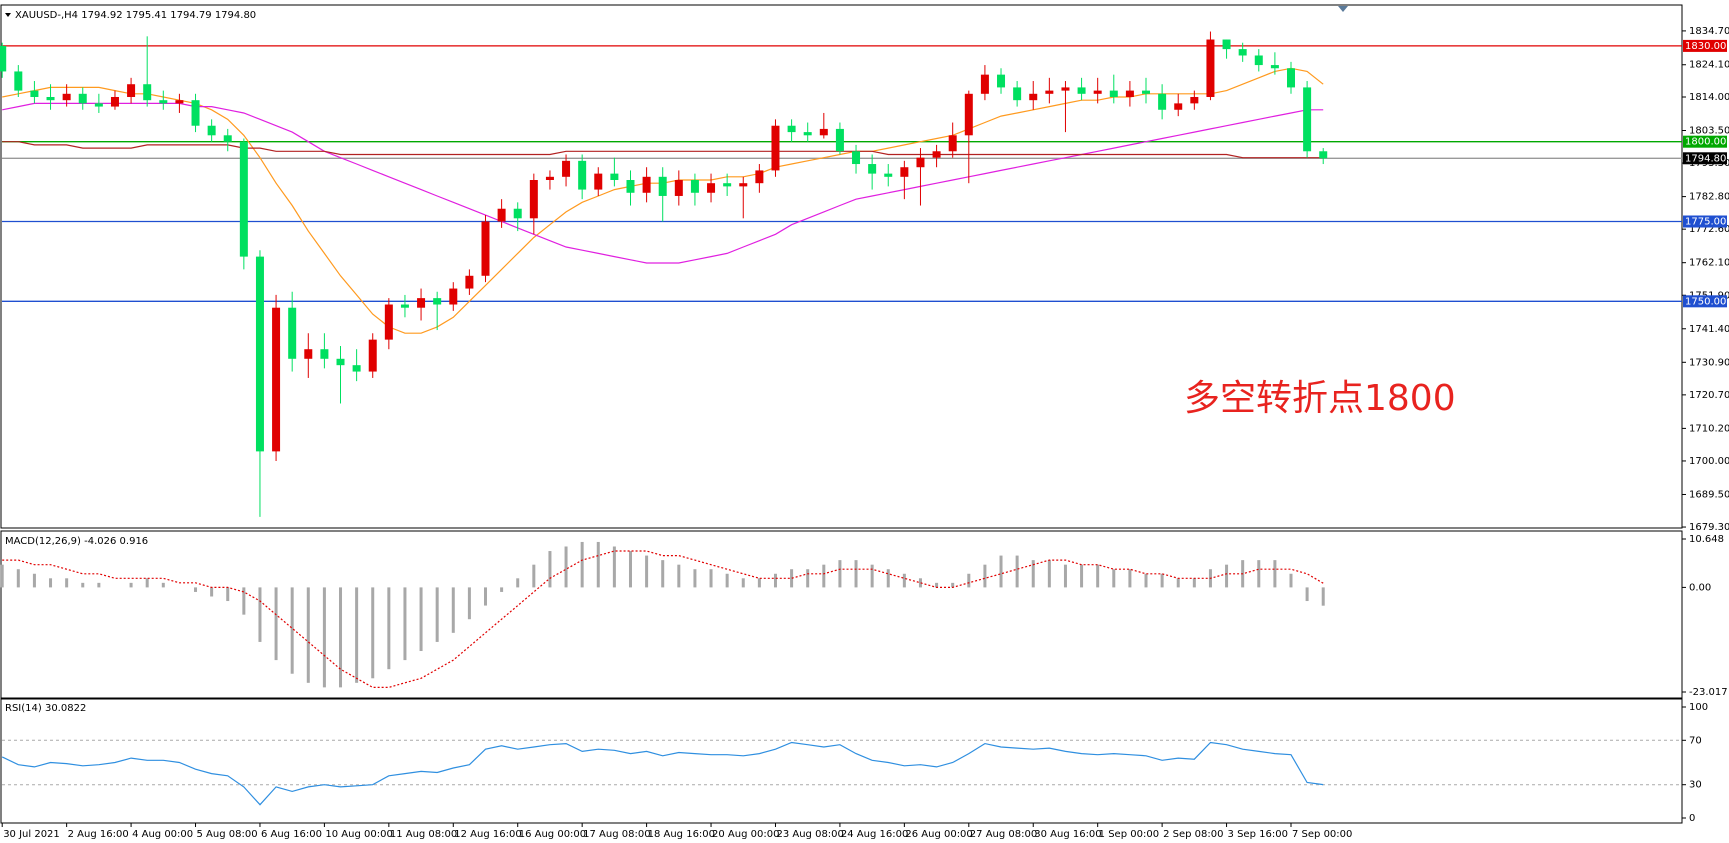  Describe the element at coordinates (162, 834) in the screenshot. I see `x-tick-label: 4 Aug 00:00` at that location.